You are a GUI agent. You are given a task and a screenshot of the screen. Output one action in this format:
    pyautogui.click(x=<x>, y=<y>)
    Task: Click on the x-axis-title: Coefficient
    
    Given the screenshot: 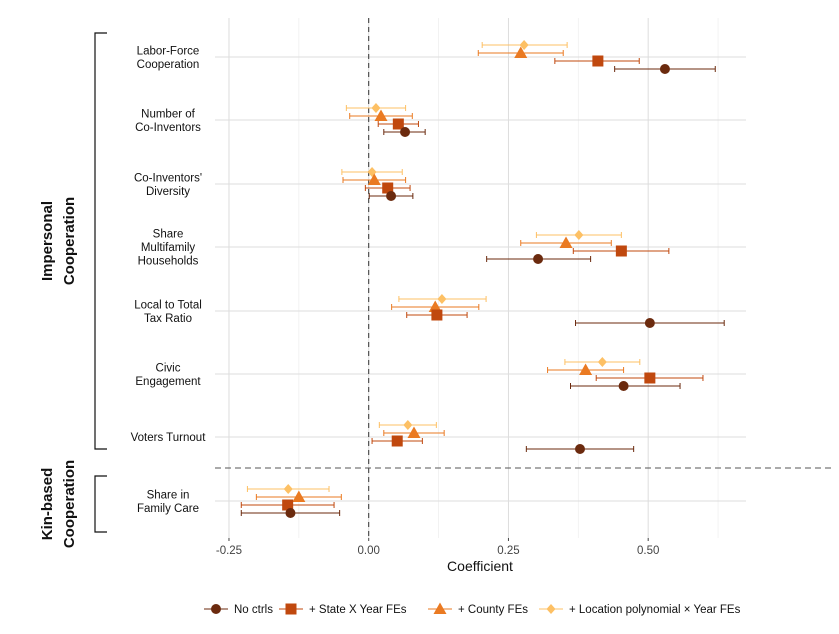 What is the action you would take?
    pyautogui.click(x=480, y=566)
    